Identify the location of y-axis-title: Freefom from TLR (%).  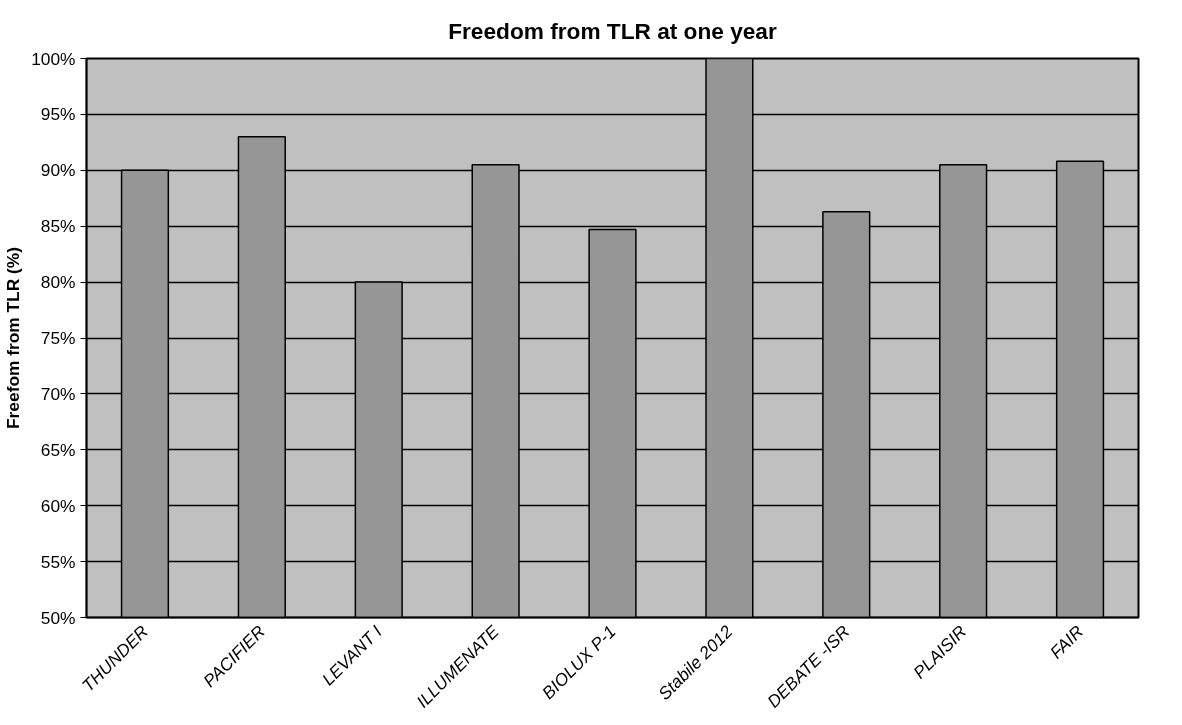
(13, 338).